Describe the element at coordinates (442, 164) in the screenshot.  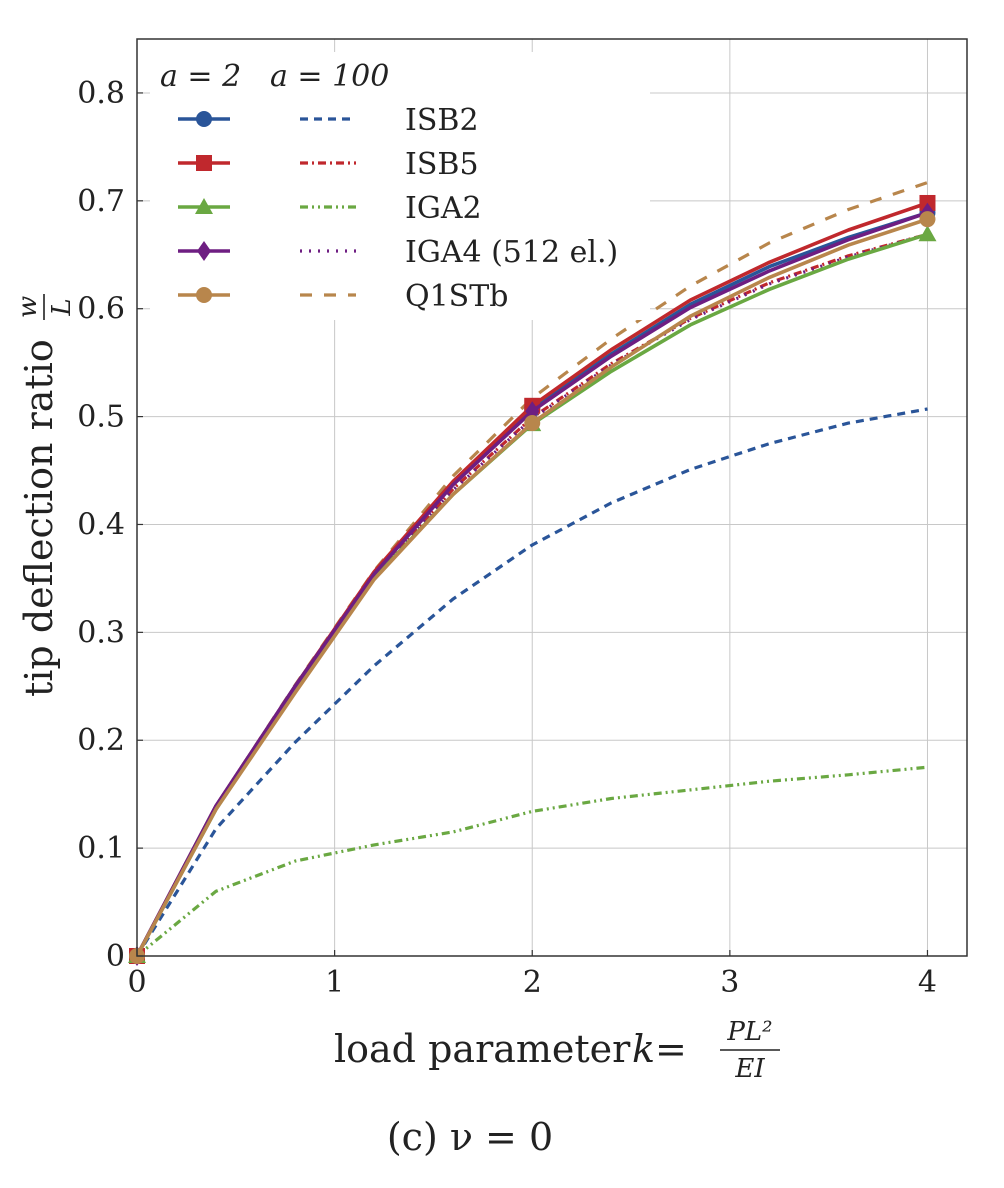
I see `legend-label-isb5: ISB5` at that location.